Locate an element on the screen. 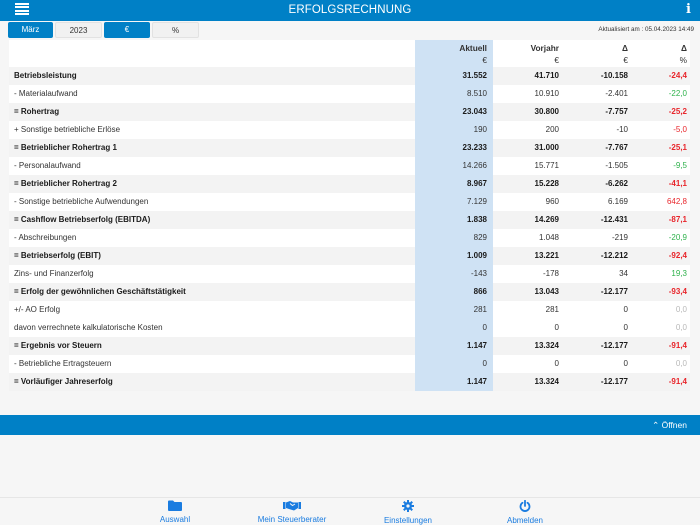 The height and width of the screenshot is (525, 700). cell-delta-eur: -2.401 is located at coordinates (616, 93).